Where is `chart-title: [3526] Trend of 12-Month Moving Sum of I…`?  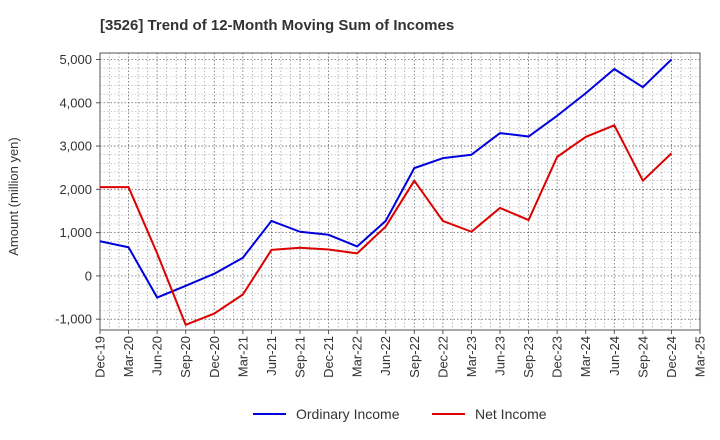
chart-title: [3526] Trend of 12-Month Moving Sum of I… is located at coordinates (277, 25).